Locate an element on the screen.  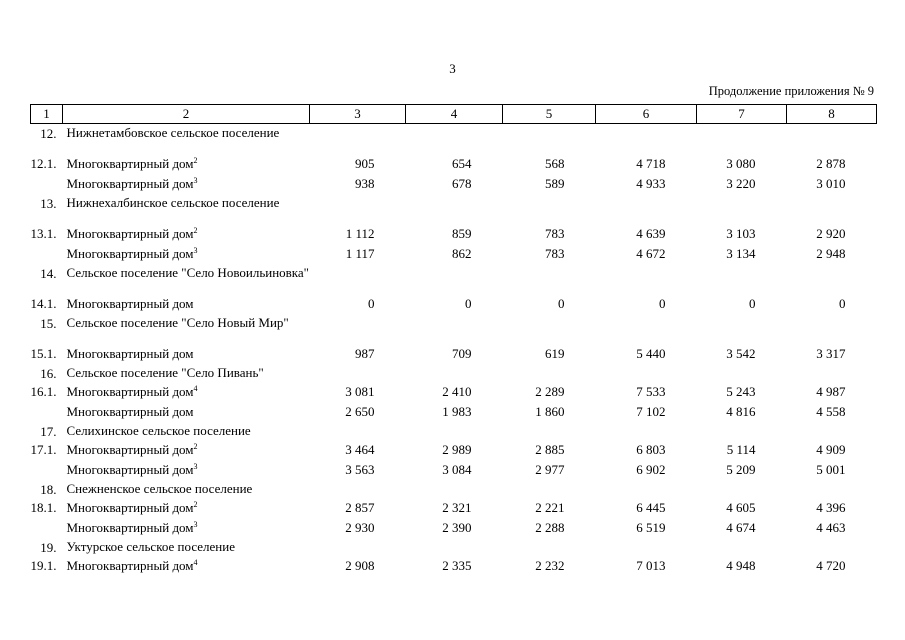
value-cell-col-5: 0 is located at coordinates (561, 303).